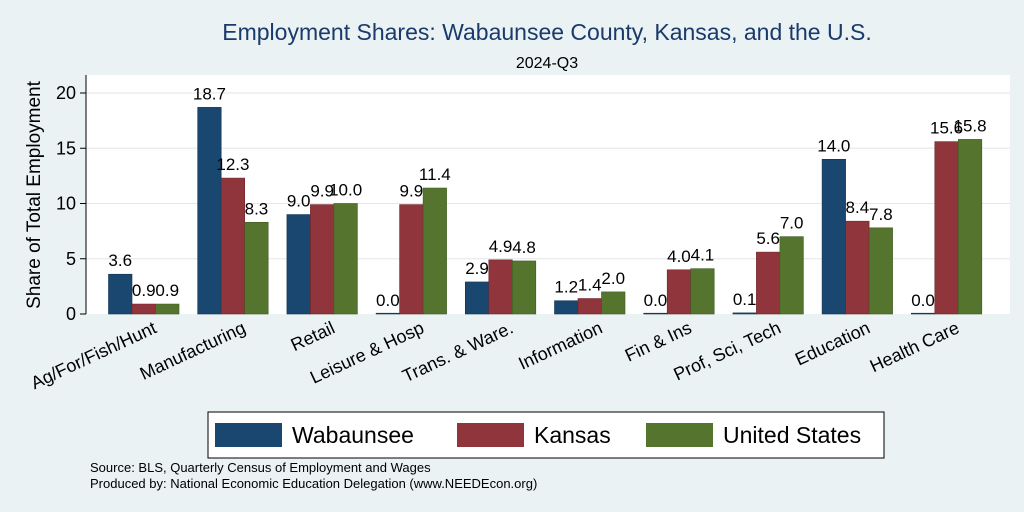 This screenshot has height=512, width=1024. What do you see at coordinates (232, 164) in the screenshot?
I see `data-label: 12.3` at bounding box center [232, 164].